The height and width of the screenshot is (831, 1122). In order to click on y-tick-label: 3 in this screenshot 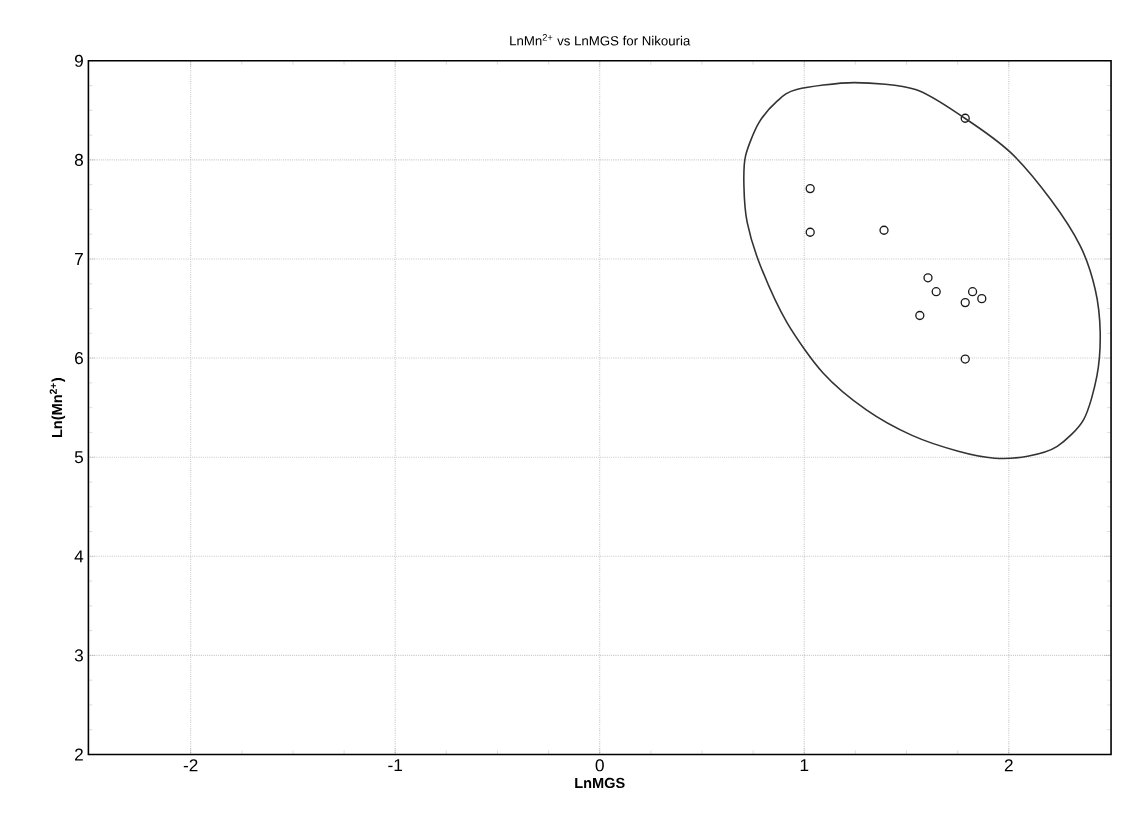, I will do `click(78, 655)`.